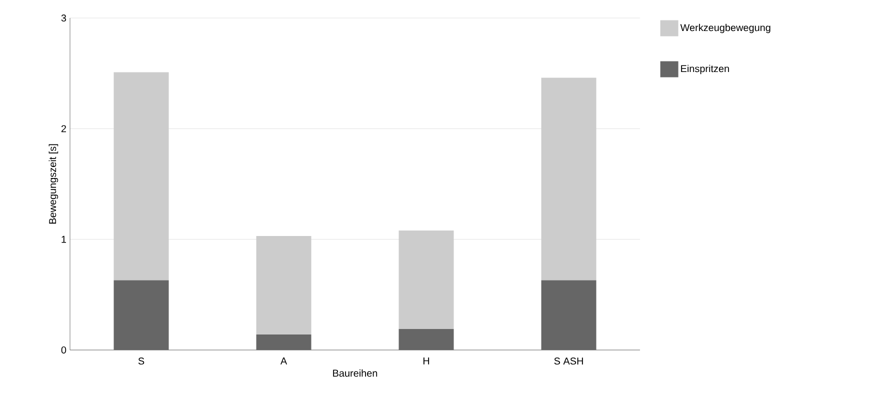 The height and width of the screenshot is (400, 877). I want to click on y-axis-title: Bewegungszeit [s], so click(53, 184).